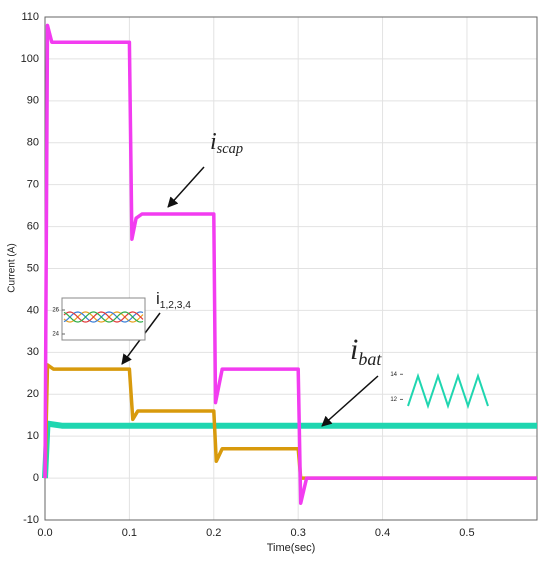 This screenshot has width=550, height=565. Describe the element at coordinates (466, 533) in the screenshot. I see `x-tick-label: 0.5` at that location.